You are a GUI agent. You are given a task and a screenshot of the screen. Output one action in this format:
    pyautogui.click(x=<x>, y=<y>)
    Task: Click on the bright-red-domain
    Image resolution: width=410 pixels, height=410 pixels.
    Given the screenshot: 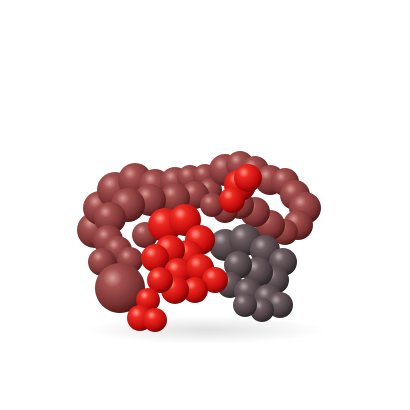 What is the action you would take?
    pyautogui.click(x=194, y=248)
    